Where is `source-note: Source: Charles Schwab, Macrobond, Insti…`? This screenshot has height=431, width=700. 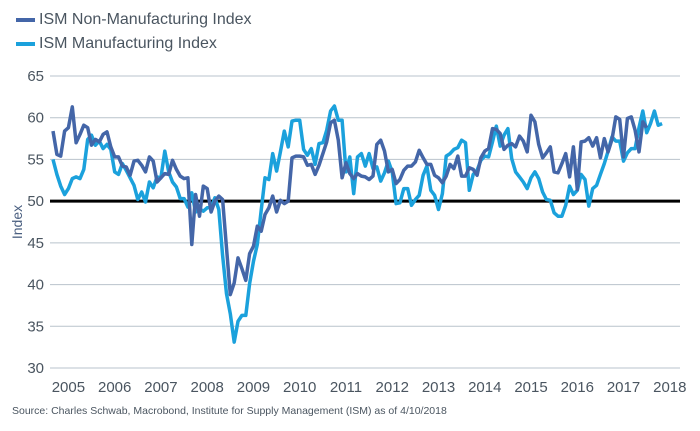 source-note: Source: Charles Schwab, Macrobond, Insti… is located at coordinates (229, 411).